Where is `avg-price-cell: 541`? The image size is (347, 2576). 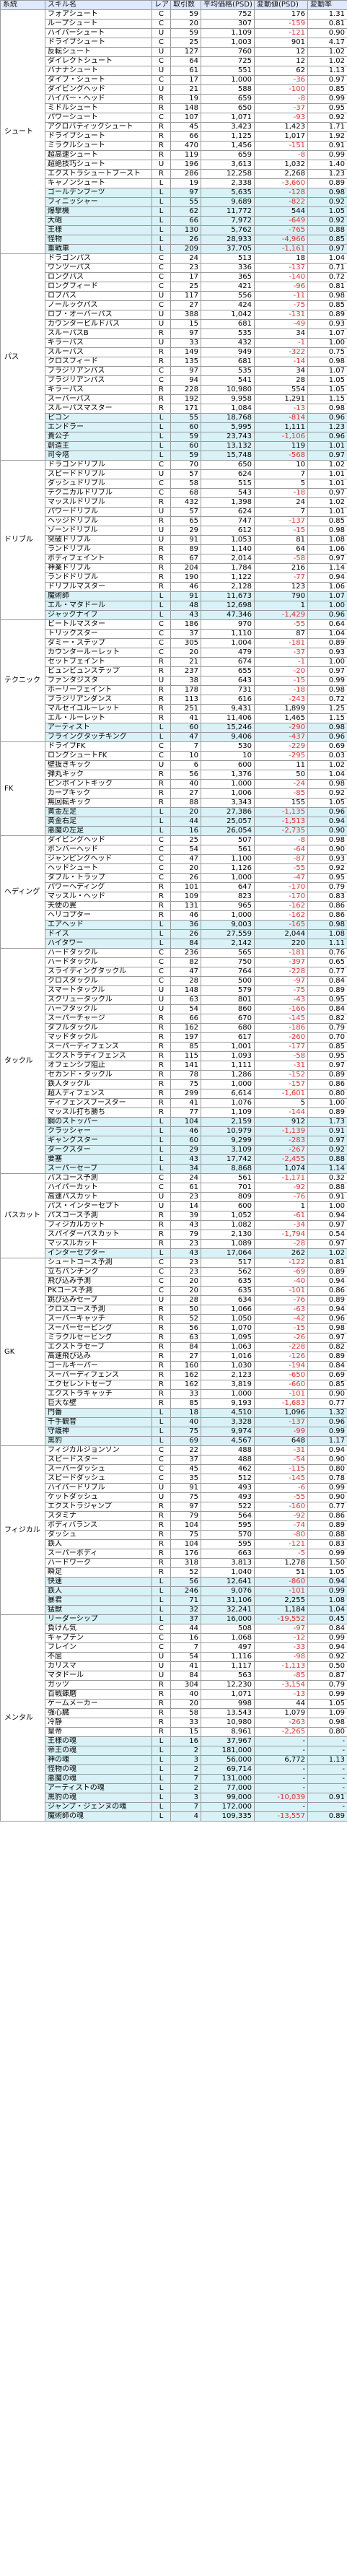 avg-price-cell: 541 is located at coordinates (228, 380).